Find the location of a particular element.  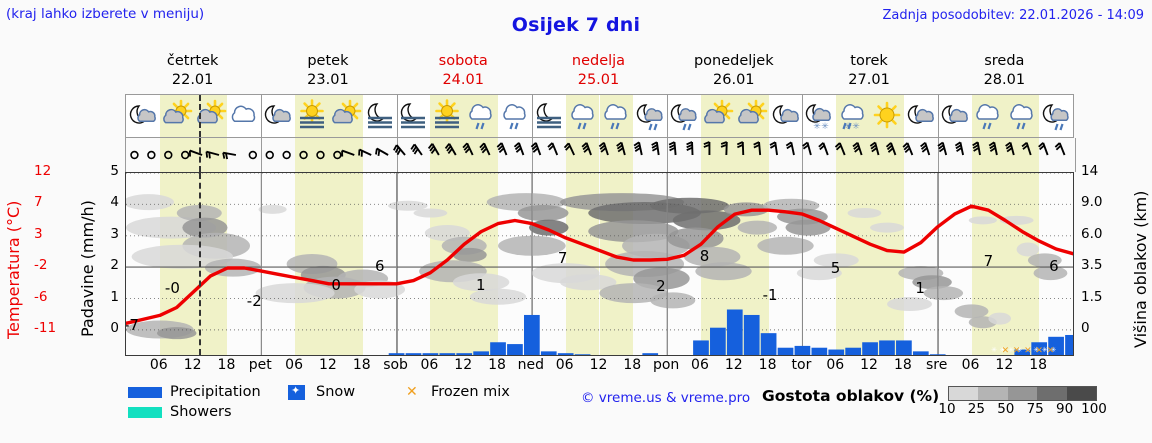

temperature-tick: -2 is located at coordinates (41, 265).